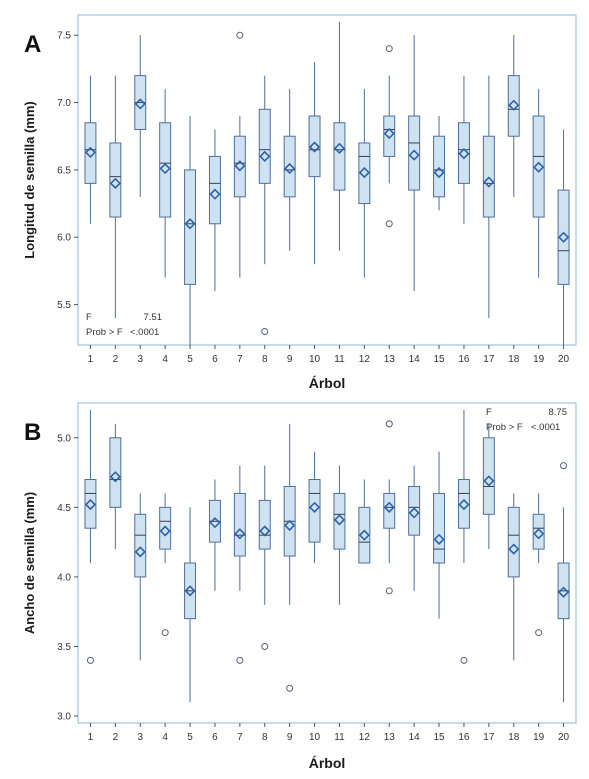 Image resolution: width=589 pixels, height=779 pixels. What do you see at coordinates (64, 238) in the screenshot?
I see `panel-a-y-tick-label: 6.0` at bounding box center [64, 238].